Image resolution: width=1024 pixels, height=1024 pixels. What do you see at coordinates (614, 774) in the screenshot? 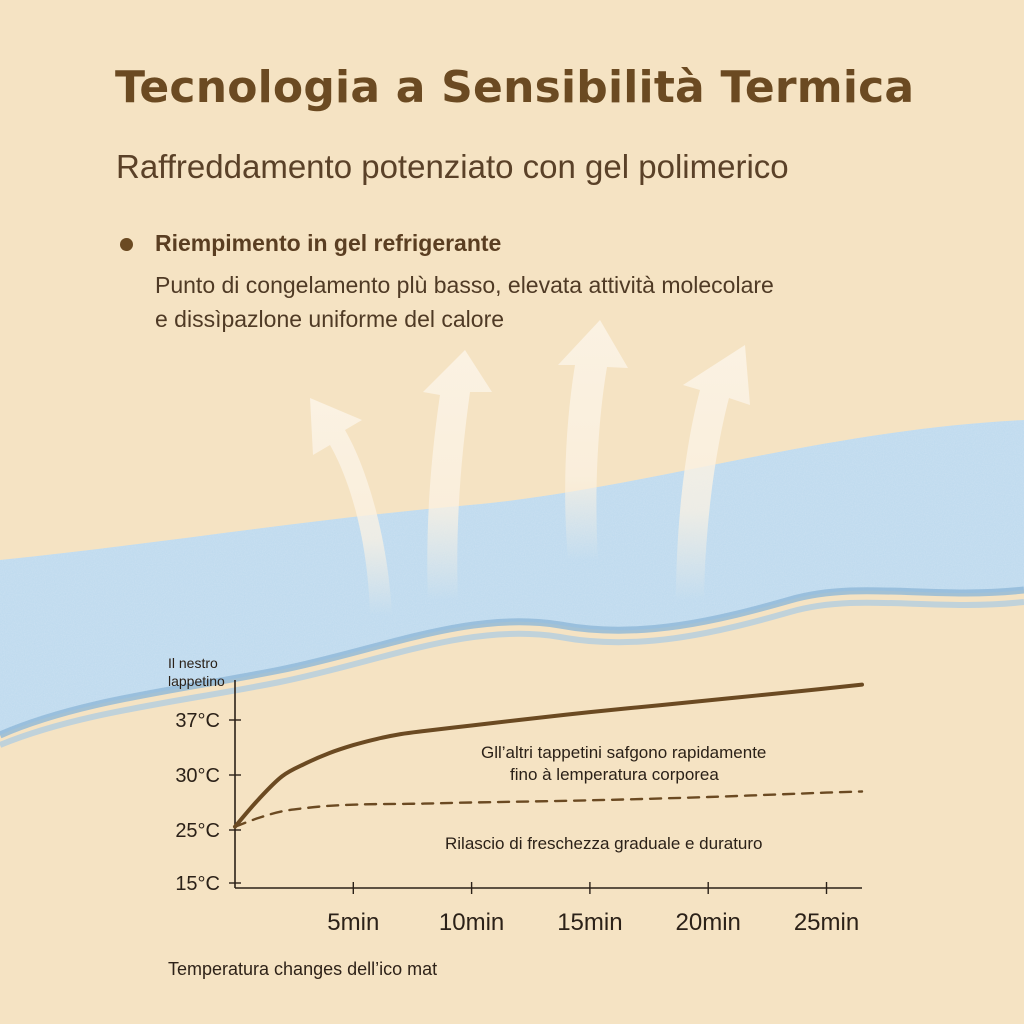
I see `annotation-fast-rise: fino à lemperatura corporea` at bounding box center [614, 774].